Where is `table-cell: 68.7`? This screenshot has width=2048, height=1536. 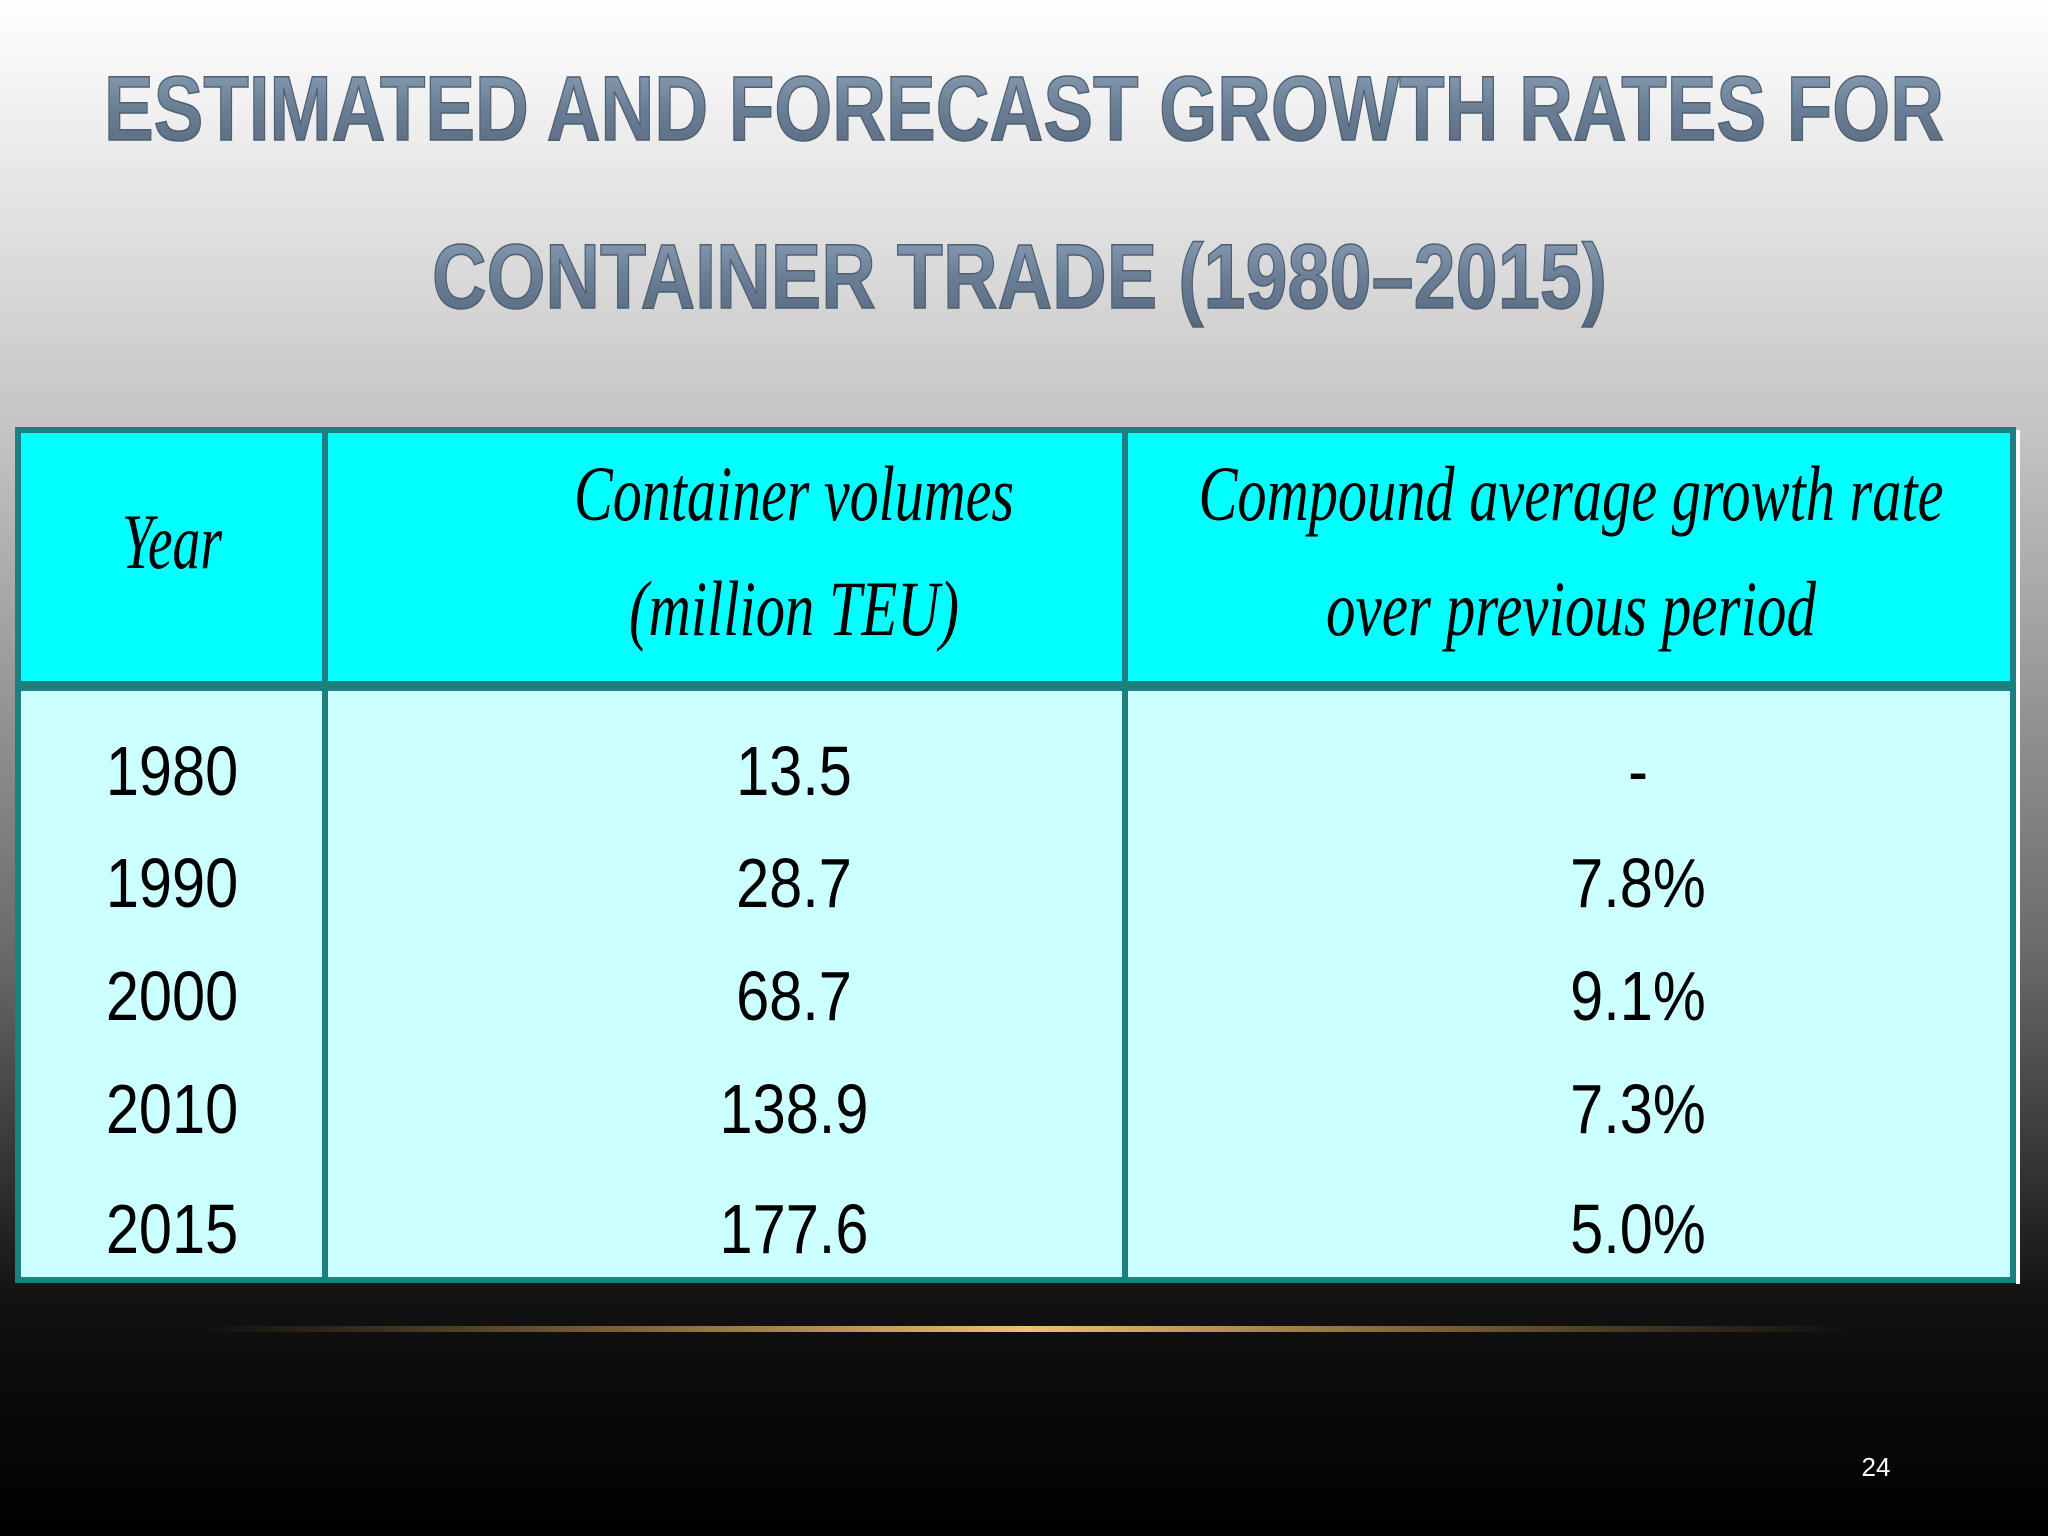 table-cell: 68.7 is located at coordinates (794, 995).